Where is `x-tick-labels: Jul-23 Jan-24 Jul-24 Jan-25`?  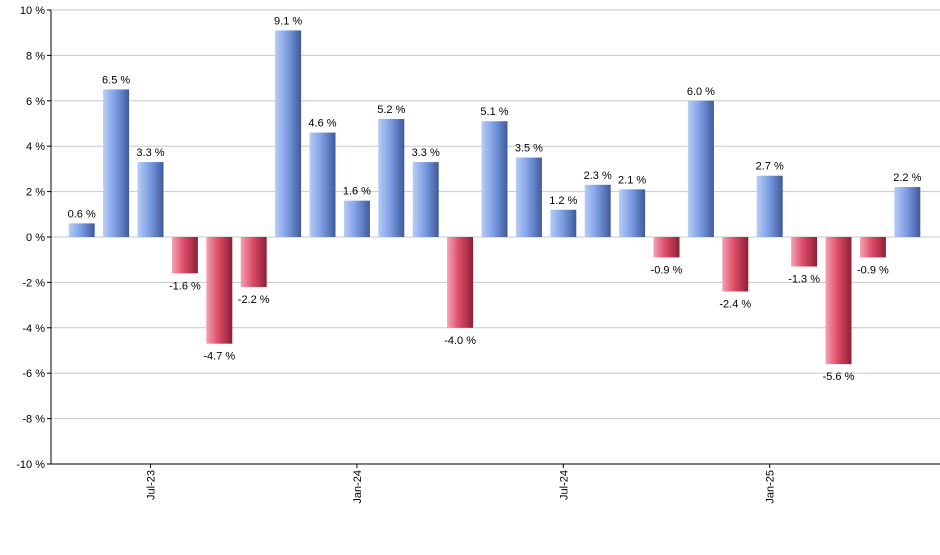
x-tick-labels: Jul-23 Jan-24 Jul-24 Jan-25 is located at coordinates (461, 487).